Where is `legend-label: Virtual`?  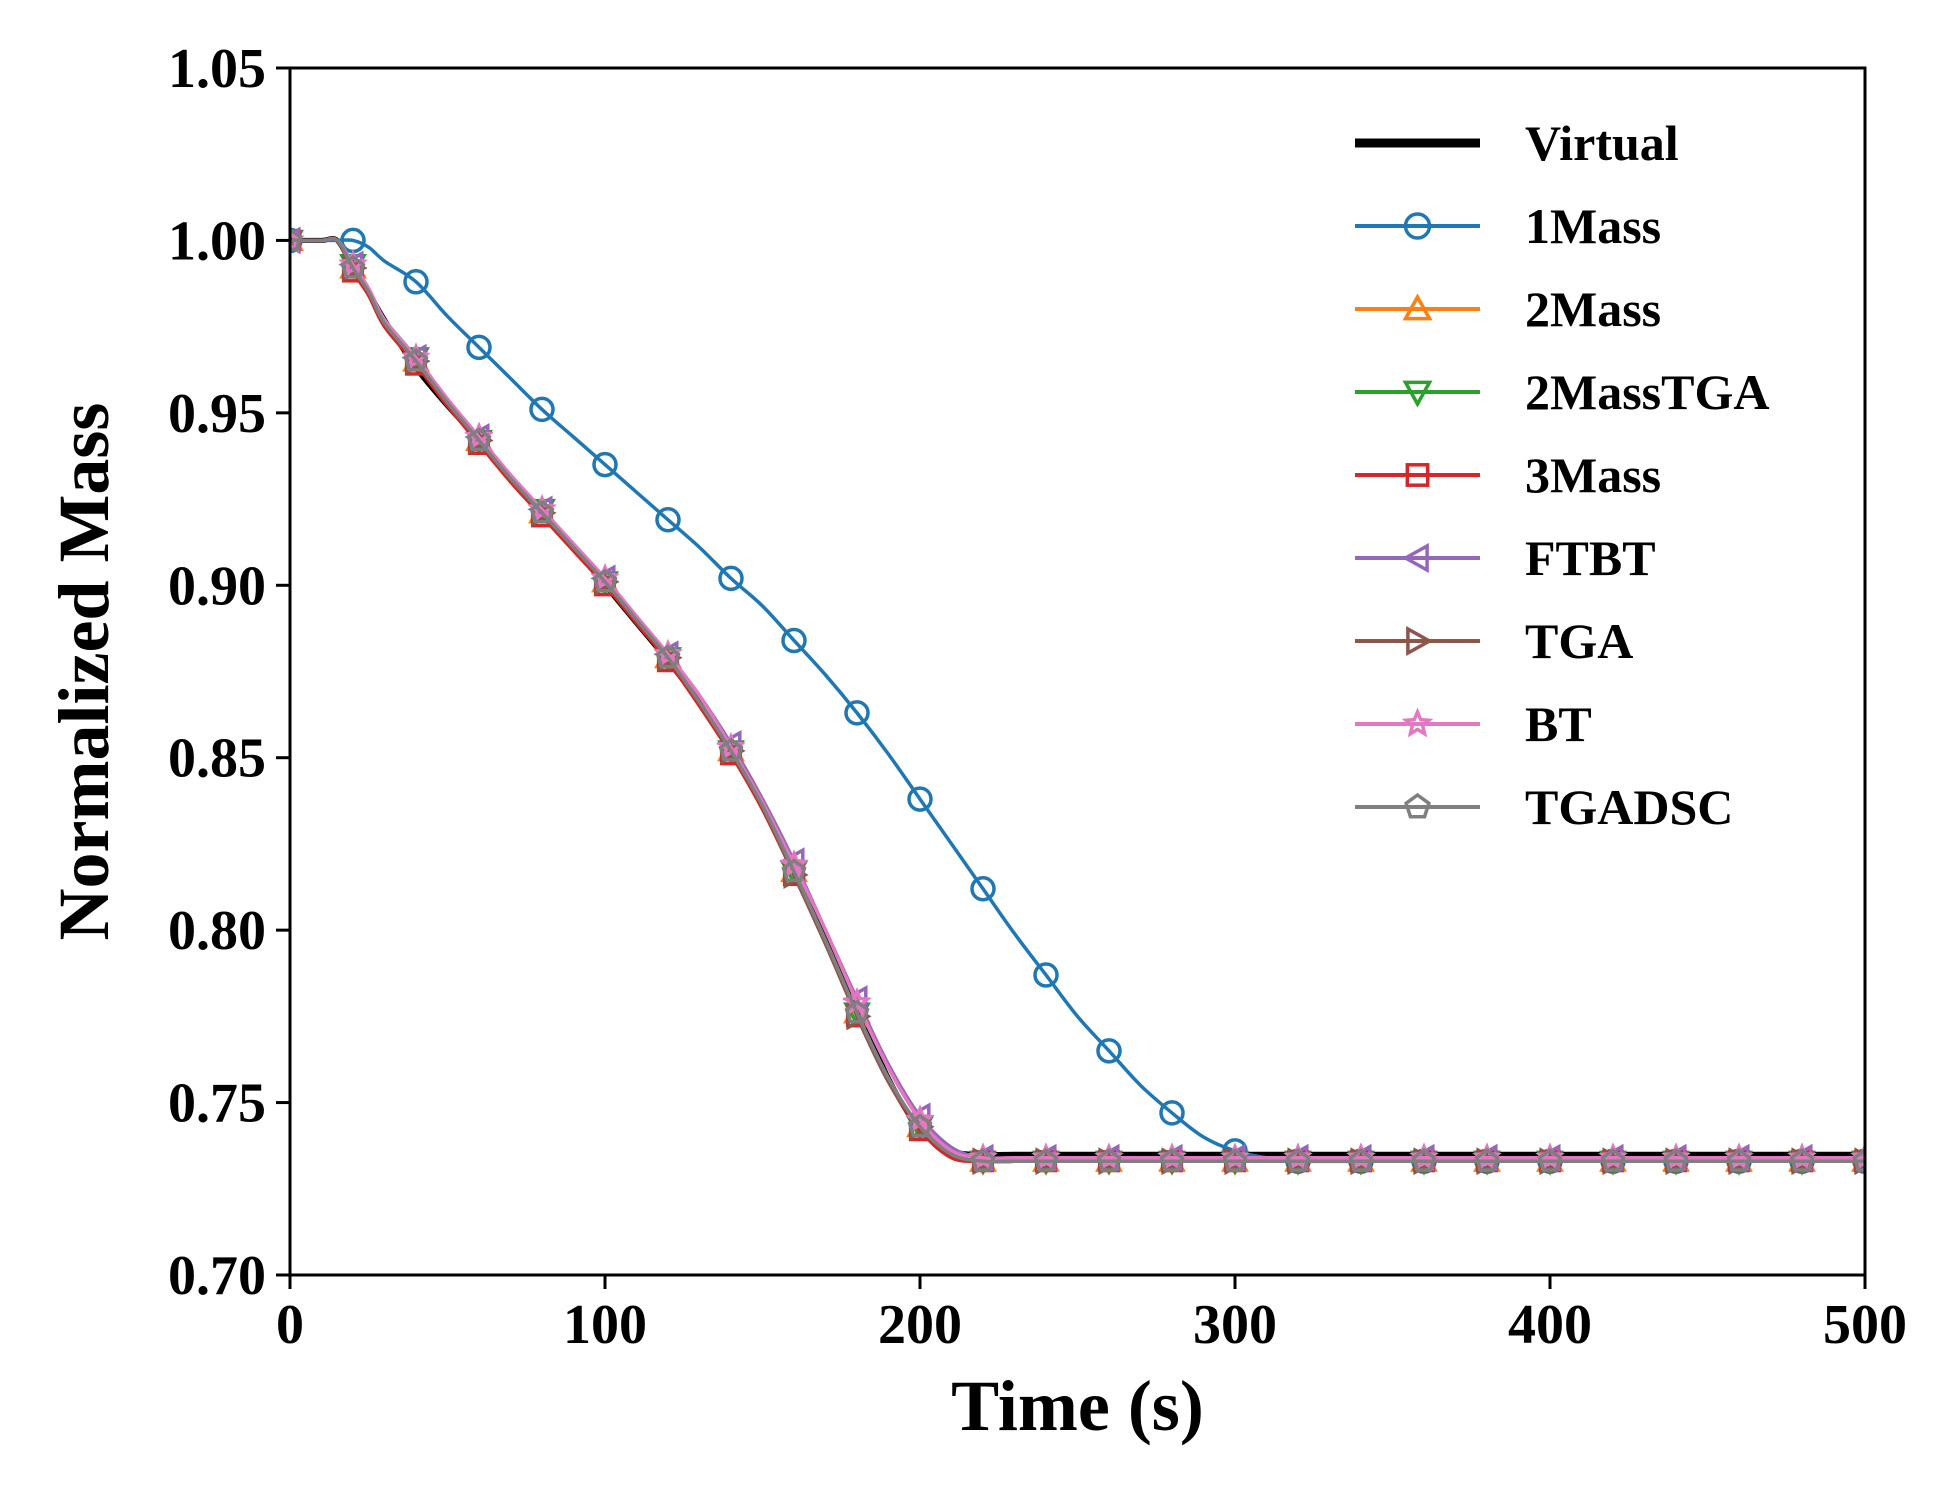 legend-label: Virtual is located at coordinates (1602, 143).